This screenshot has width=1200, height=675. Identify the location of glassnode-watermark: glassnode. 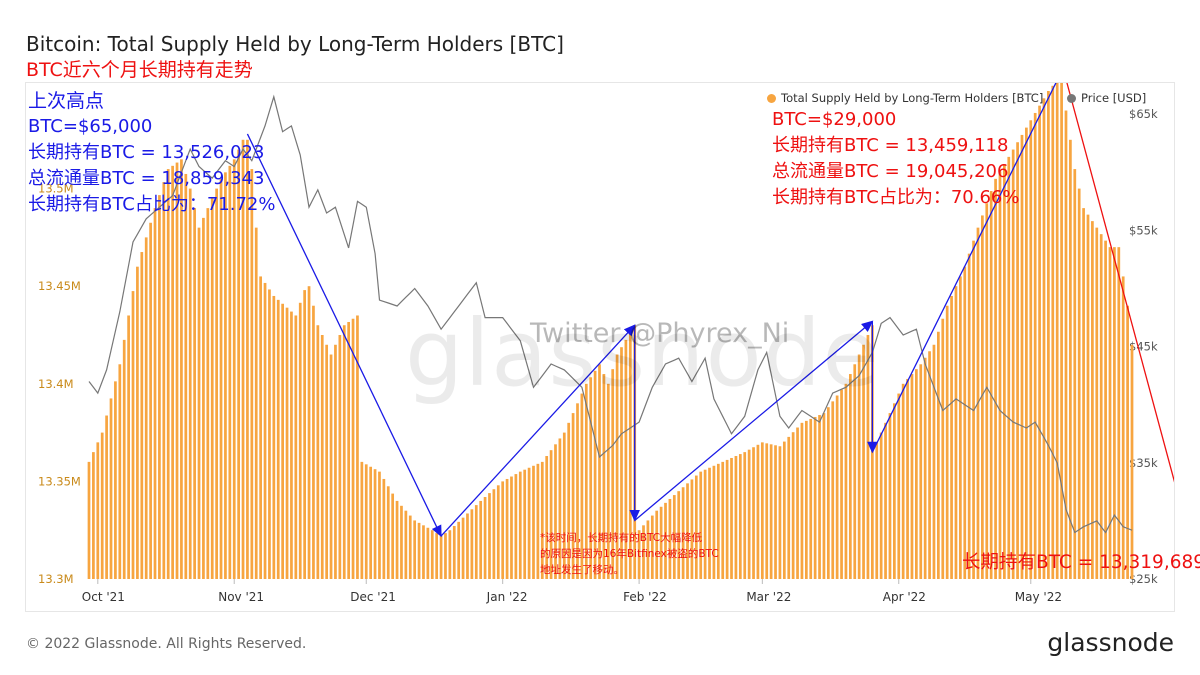
(642, 353).